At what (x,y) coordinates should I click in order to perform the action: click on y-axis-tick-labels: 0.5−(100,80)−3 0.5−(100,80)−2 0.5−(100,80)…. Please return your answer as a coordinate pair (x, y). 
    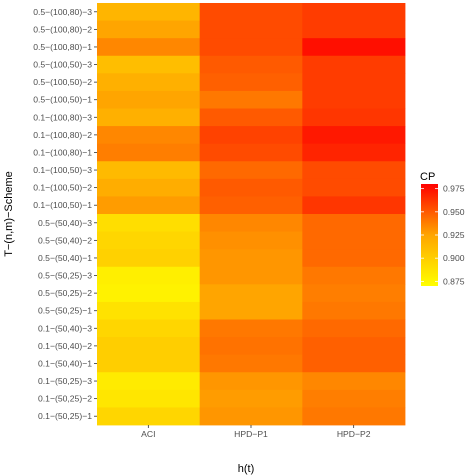
    Looking at the image, I should click on (62, 214).